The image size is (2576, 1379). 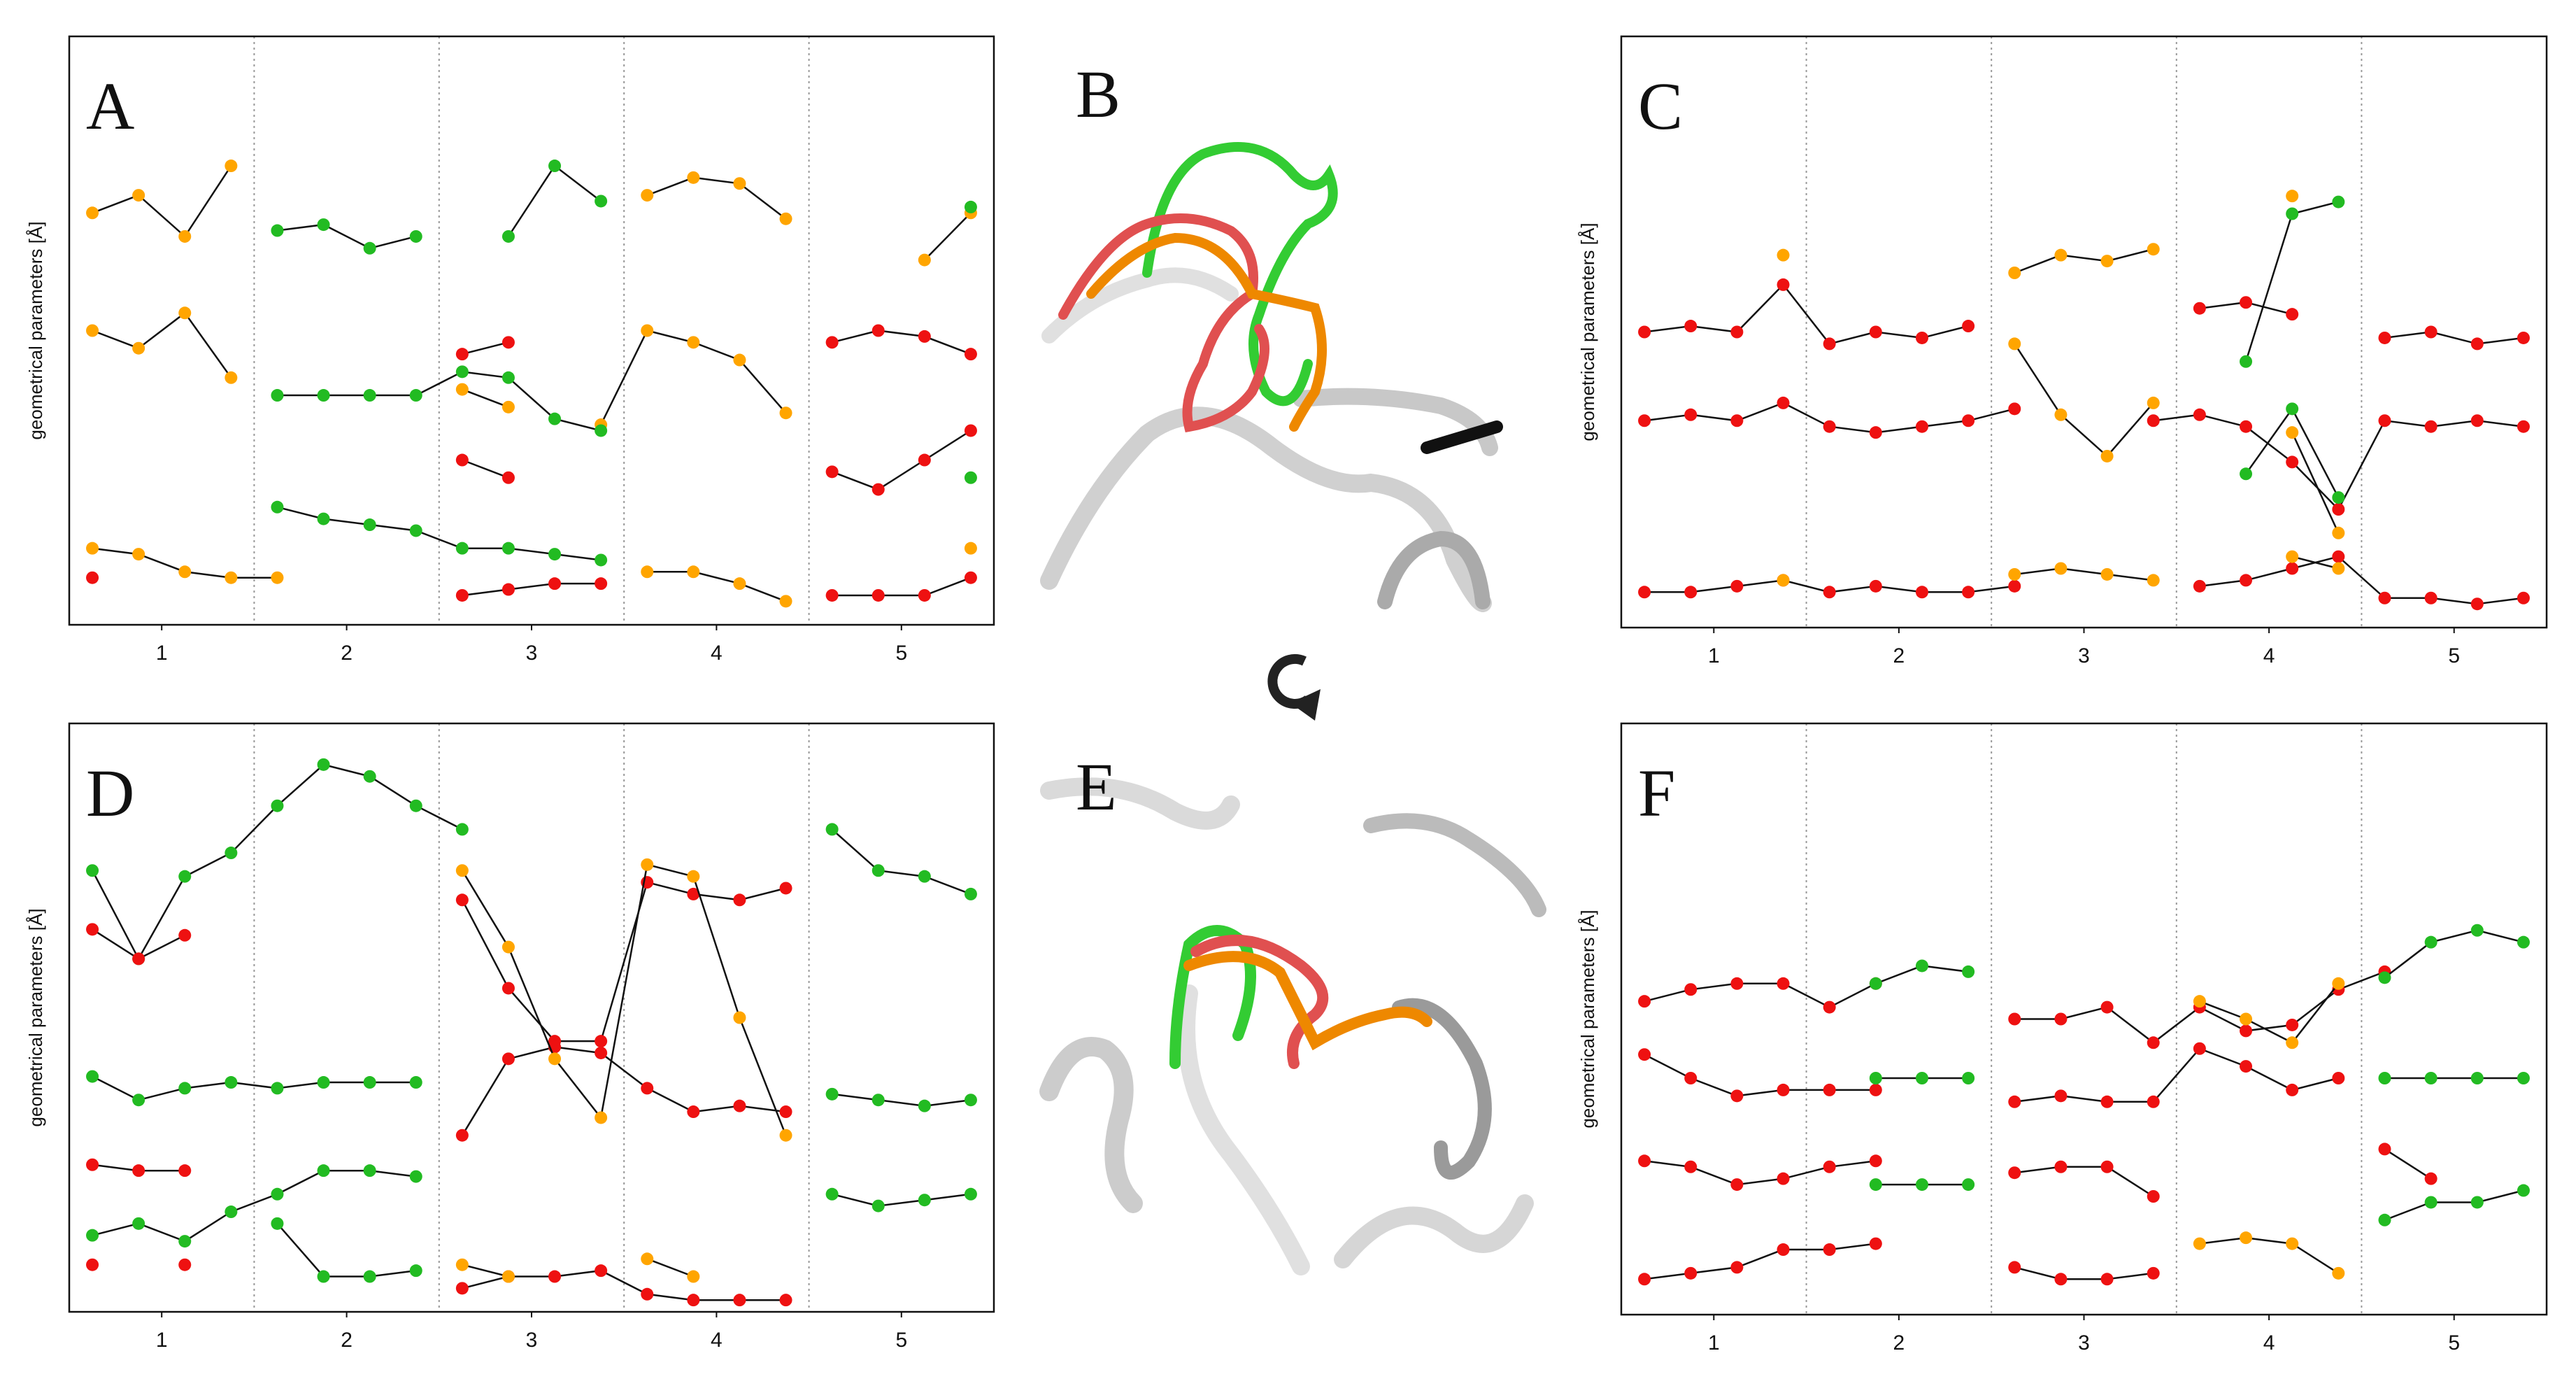 I want to click on x-tick-label: 2, so click(x=1899, y=655).